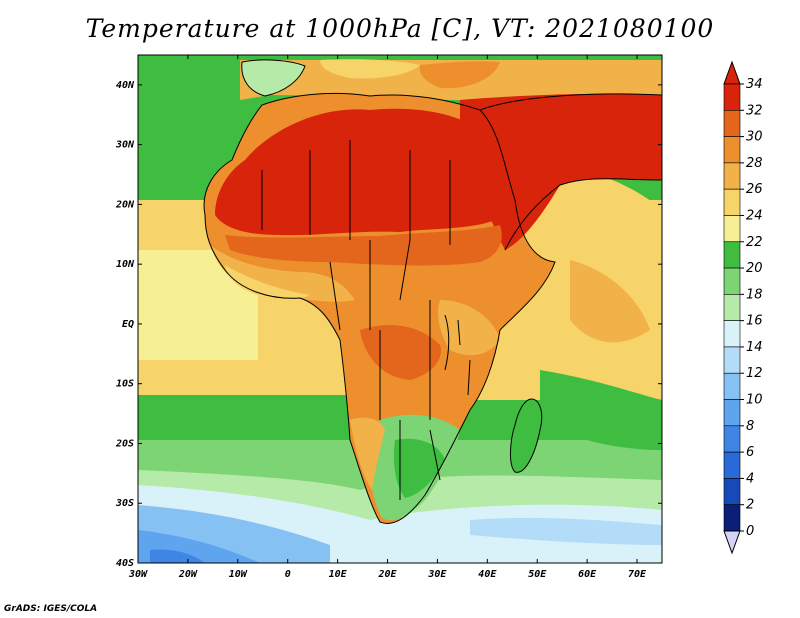 The width and height of the screenshot is (800, 618). Describe the element at coordinates (124, 503) in the screenshot. I see `lat-tick-label: 30S` at that location.